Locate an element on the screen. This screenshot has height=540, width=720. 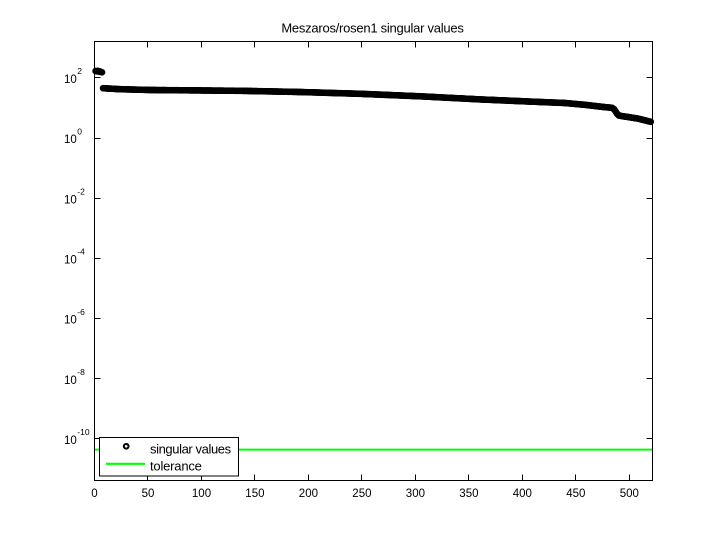
svg-text: 150 is located at coordinates (254, 494).